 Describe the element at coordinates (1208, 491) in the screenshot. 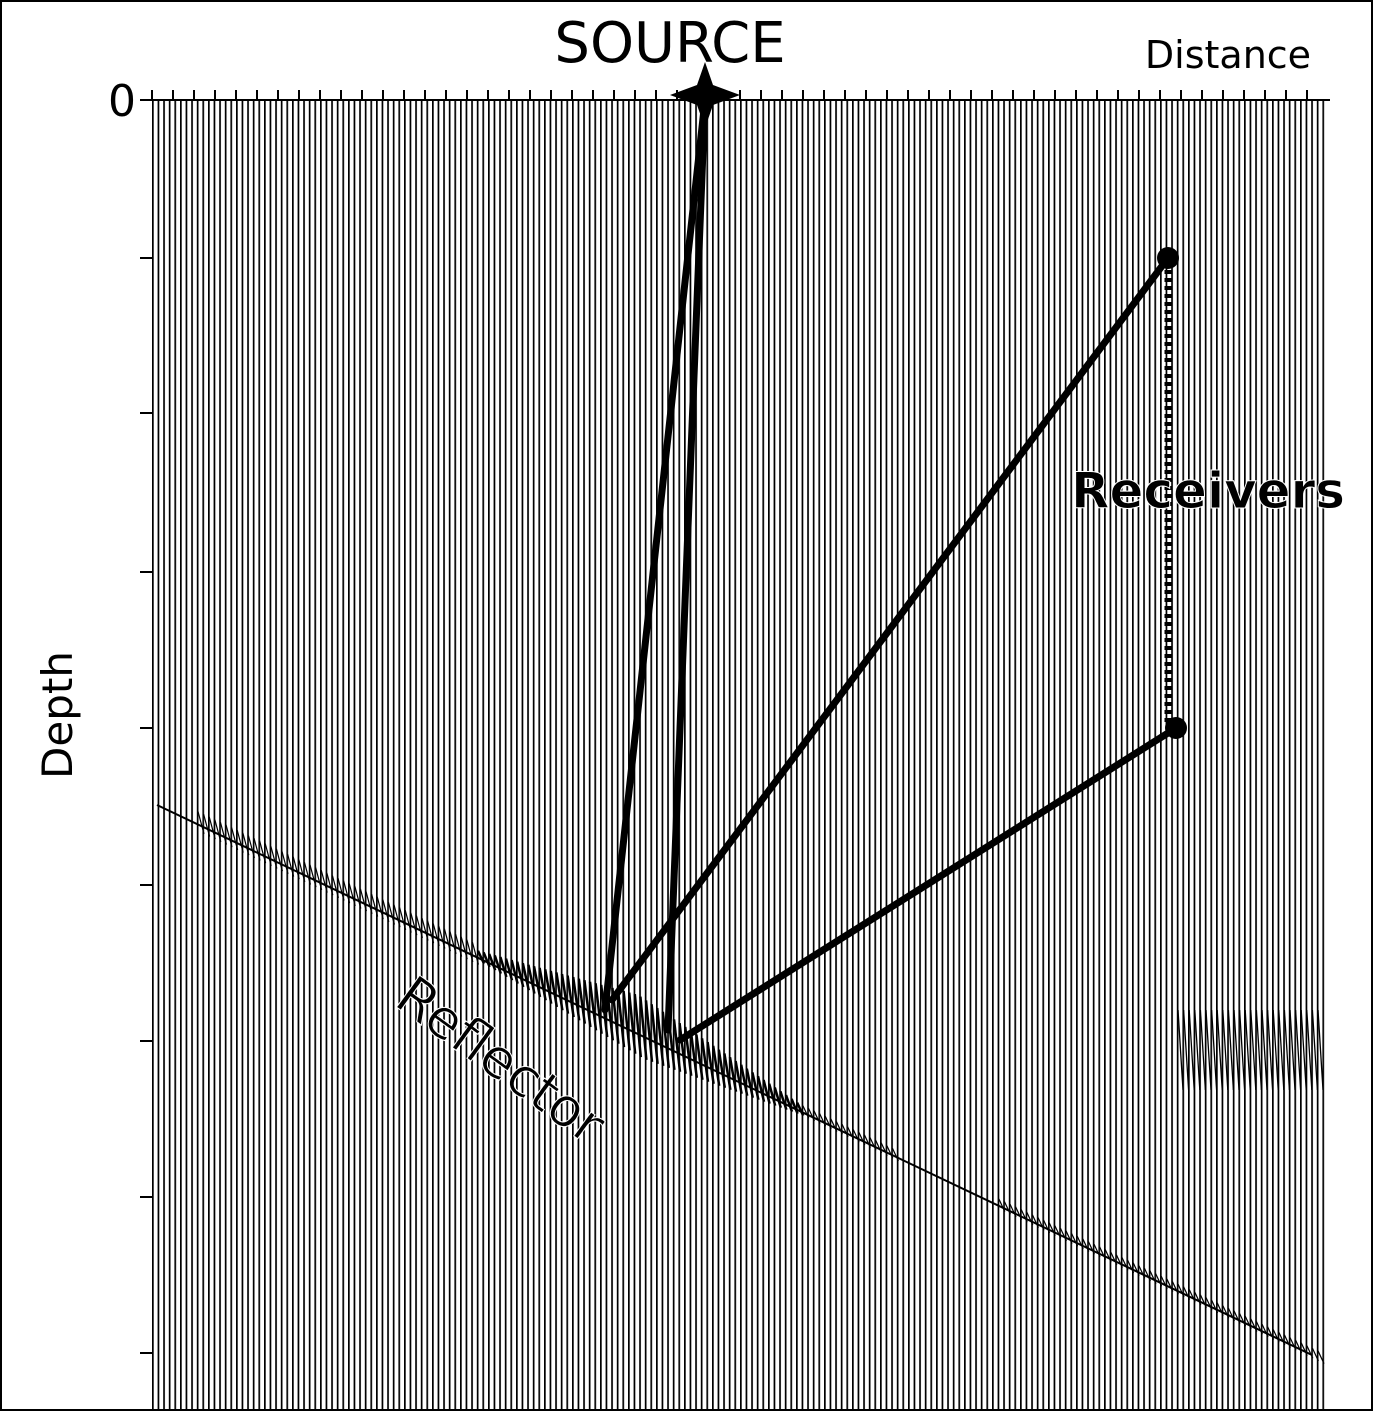

I see `receivers-label: Receivers` at that location.